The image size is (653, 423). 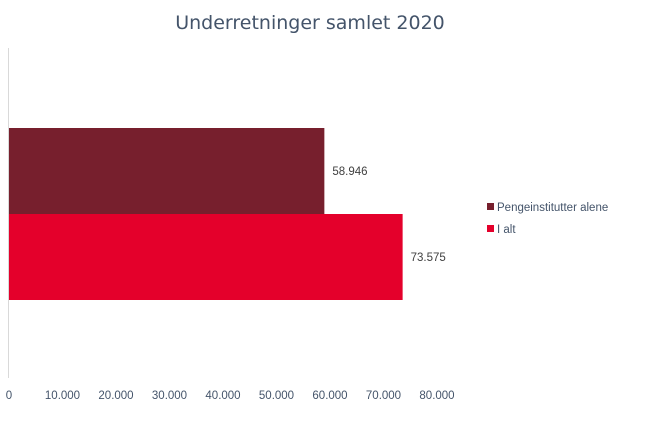 I want to click on x-tick-label: 70.000, so click(x=383, y=396).